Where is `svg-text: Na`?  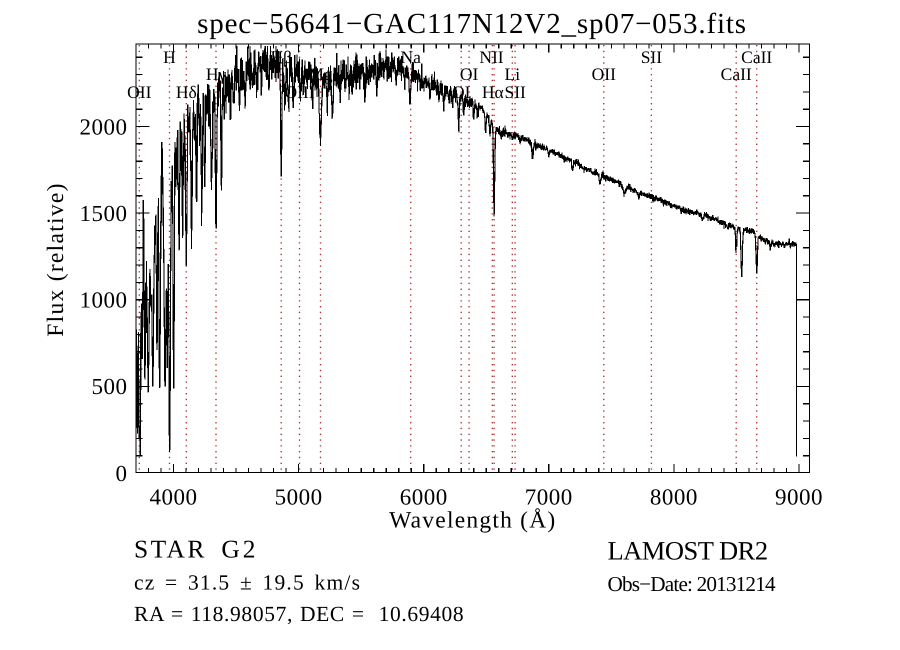 svg-text: Na is located at coordinates (410, 57).